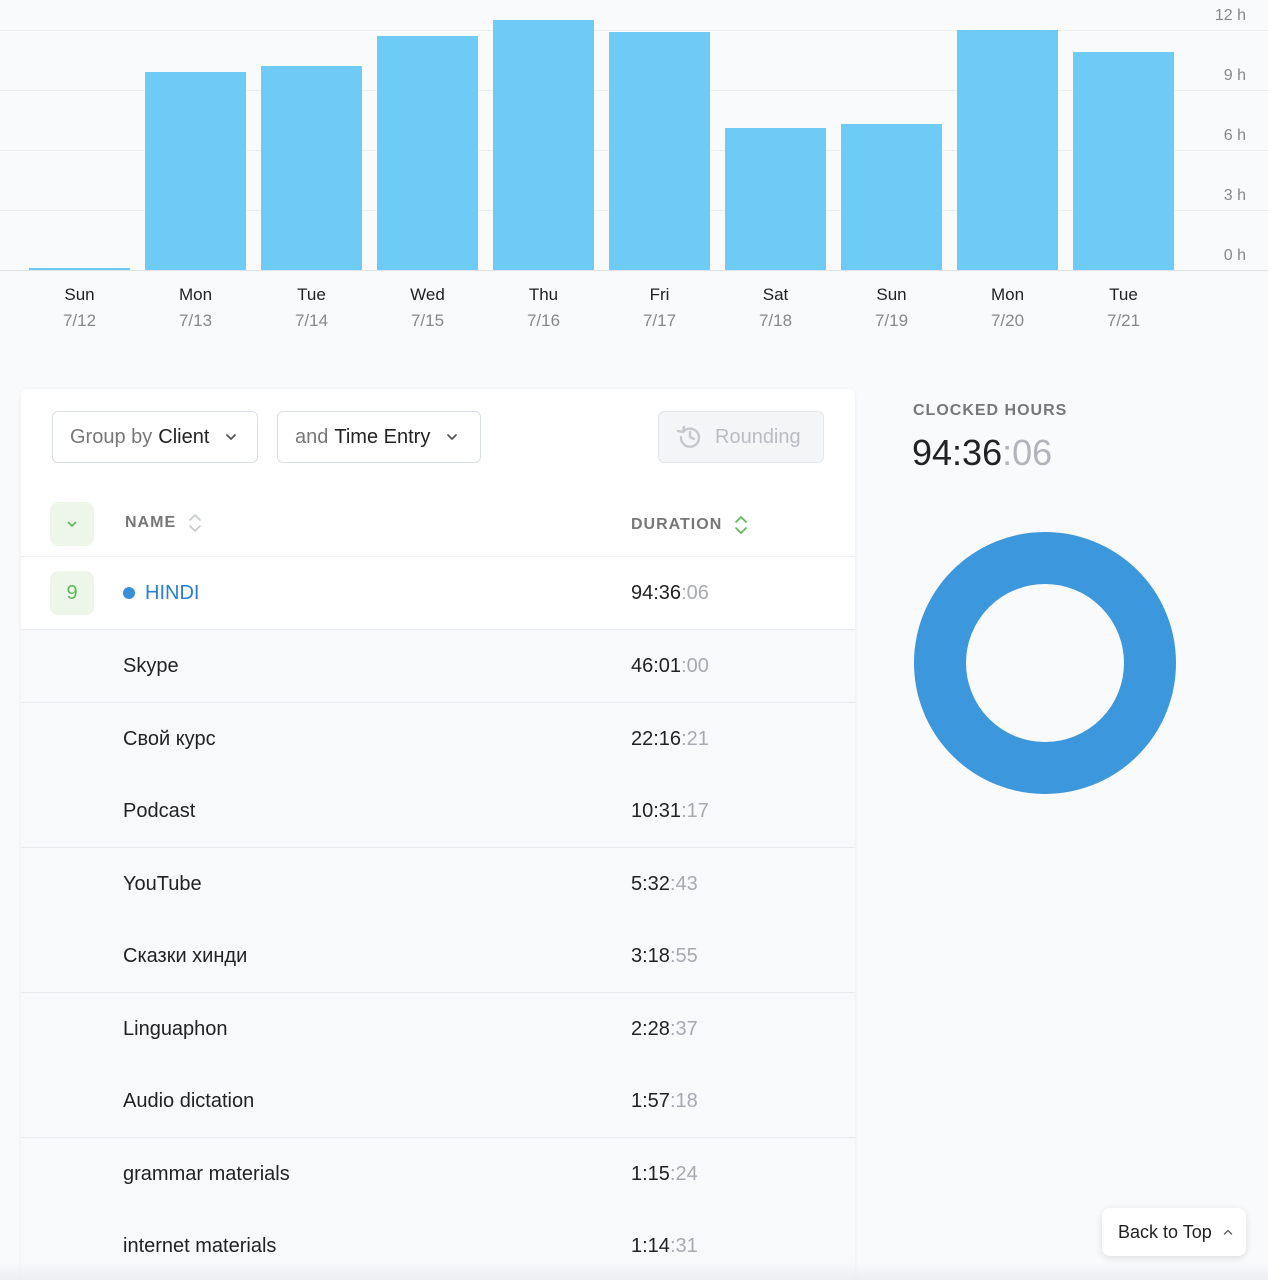 Image resolution: width=1268 pixels, height=1280 pixels. What do you see at coordinates (660, 294) in the screenshot?
I see `x-tick-day-label: Fri` at bounding box center [660, 294].